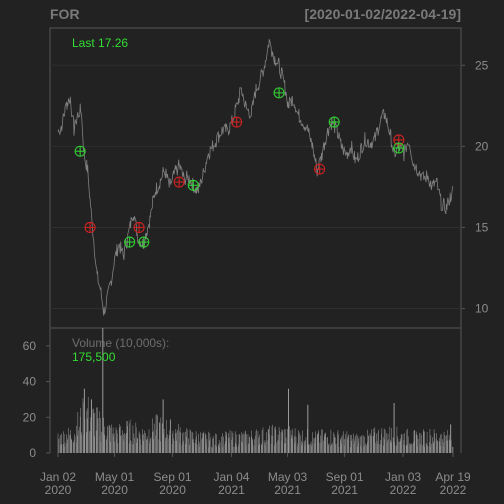 This screenshot has width=504, height=504. Describe the element at coordinates (383, 14) in the screenshot. I see `date-range: [2020-01-02/2022-04-19]` at that location.